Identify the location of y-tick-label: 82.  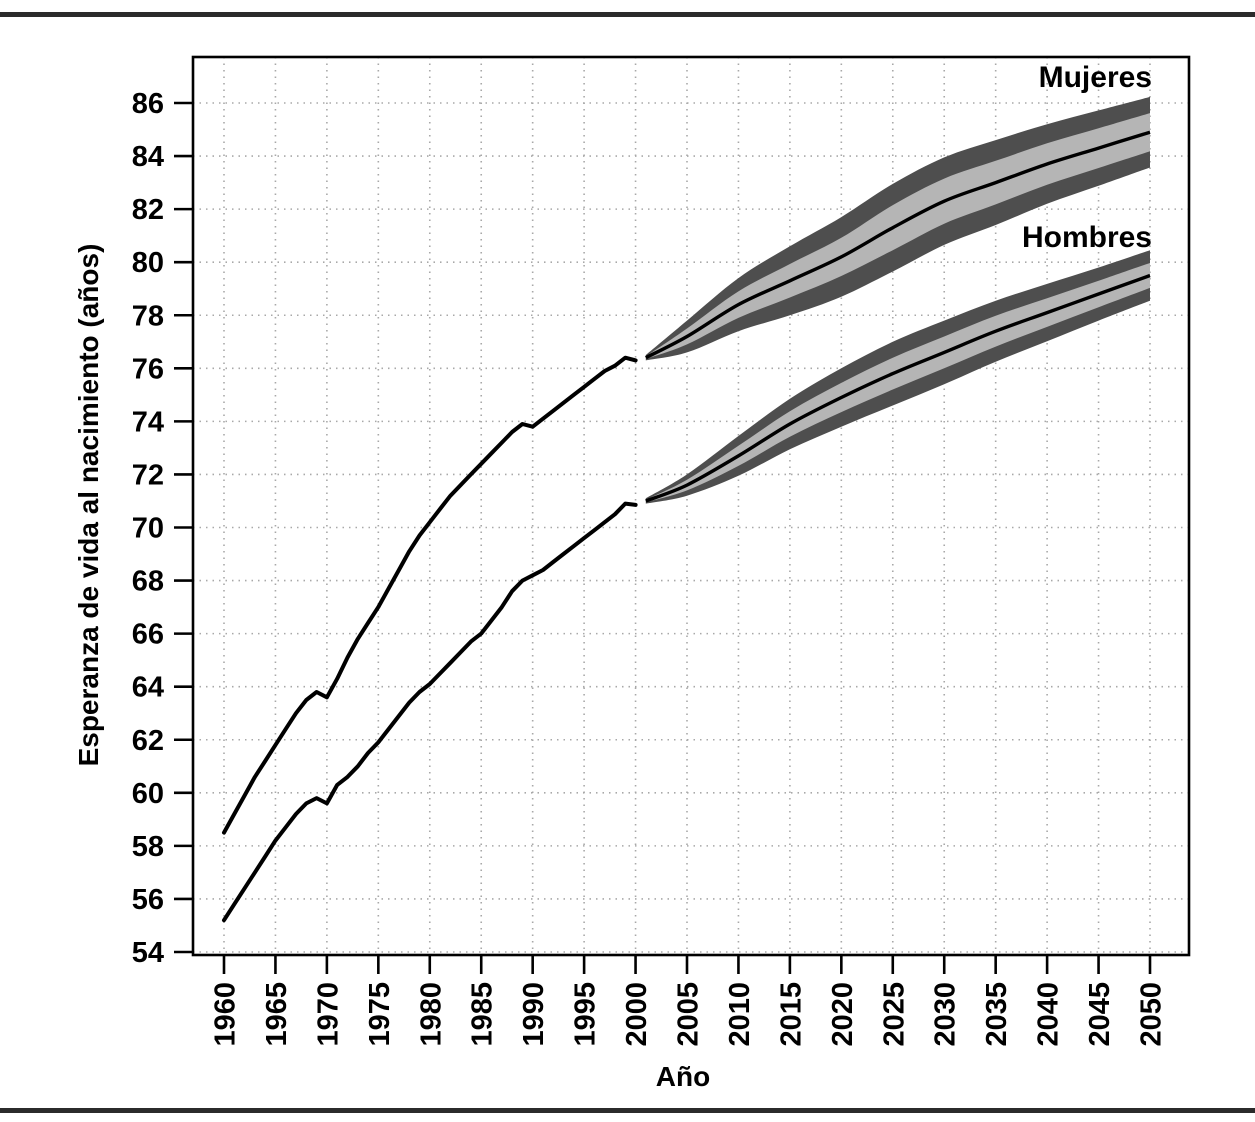
(148, 210).